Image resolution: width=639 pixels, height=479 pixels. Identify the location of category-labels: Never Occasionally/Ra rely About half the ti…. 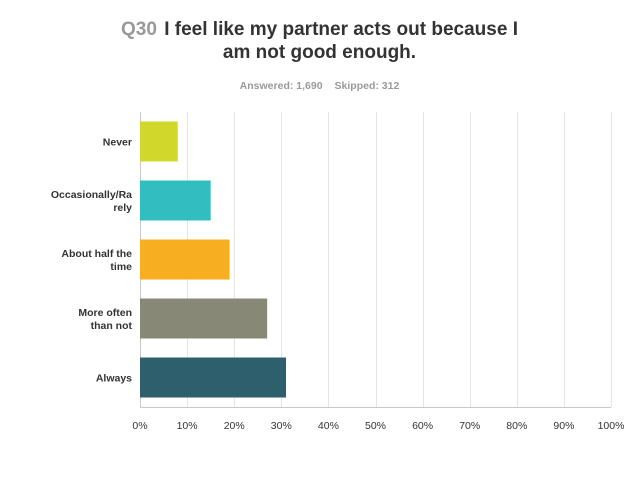
(92, 261).